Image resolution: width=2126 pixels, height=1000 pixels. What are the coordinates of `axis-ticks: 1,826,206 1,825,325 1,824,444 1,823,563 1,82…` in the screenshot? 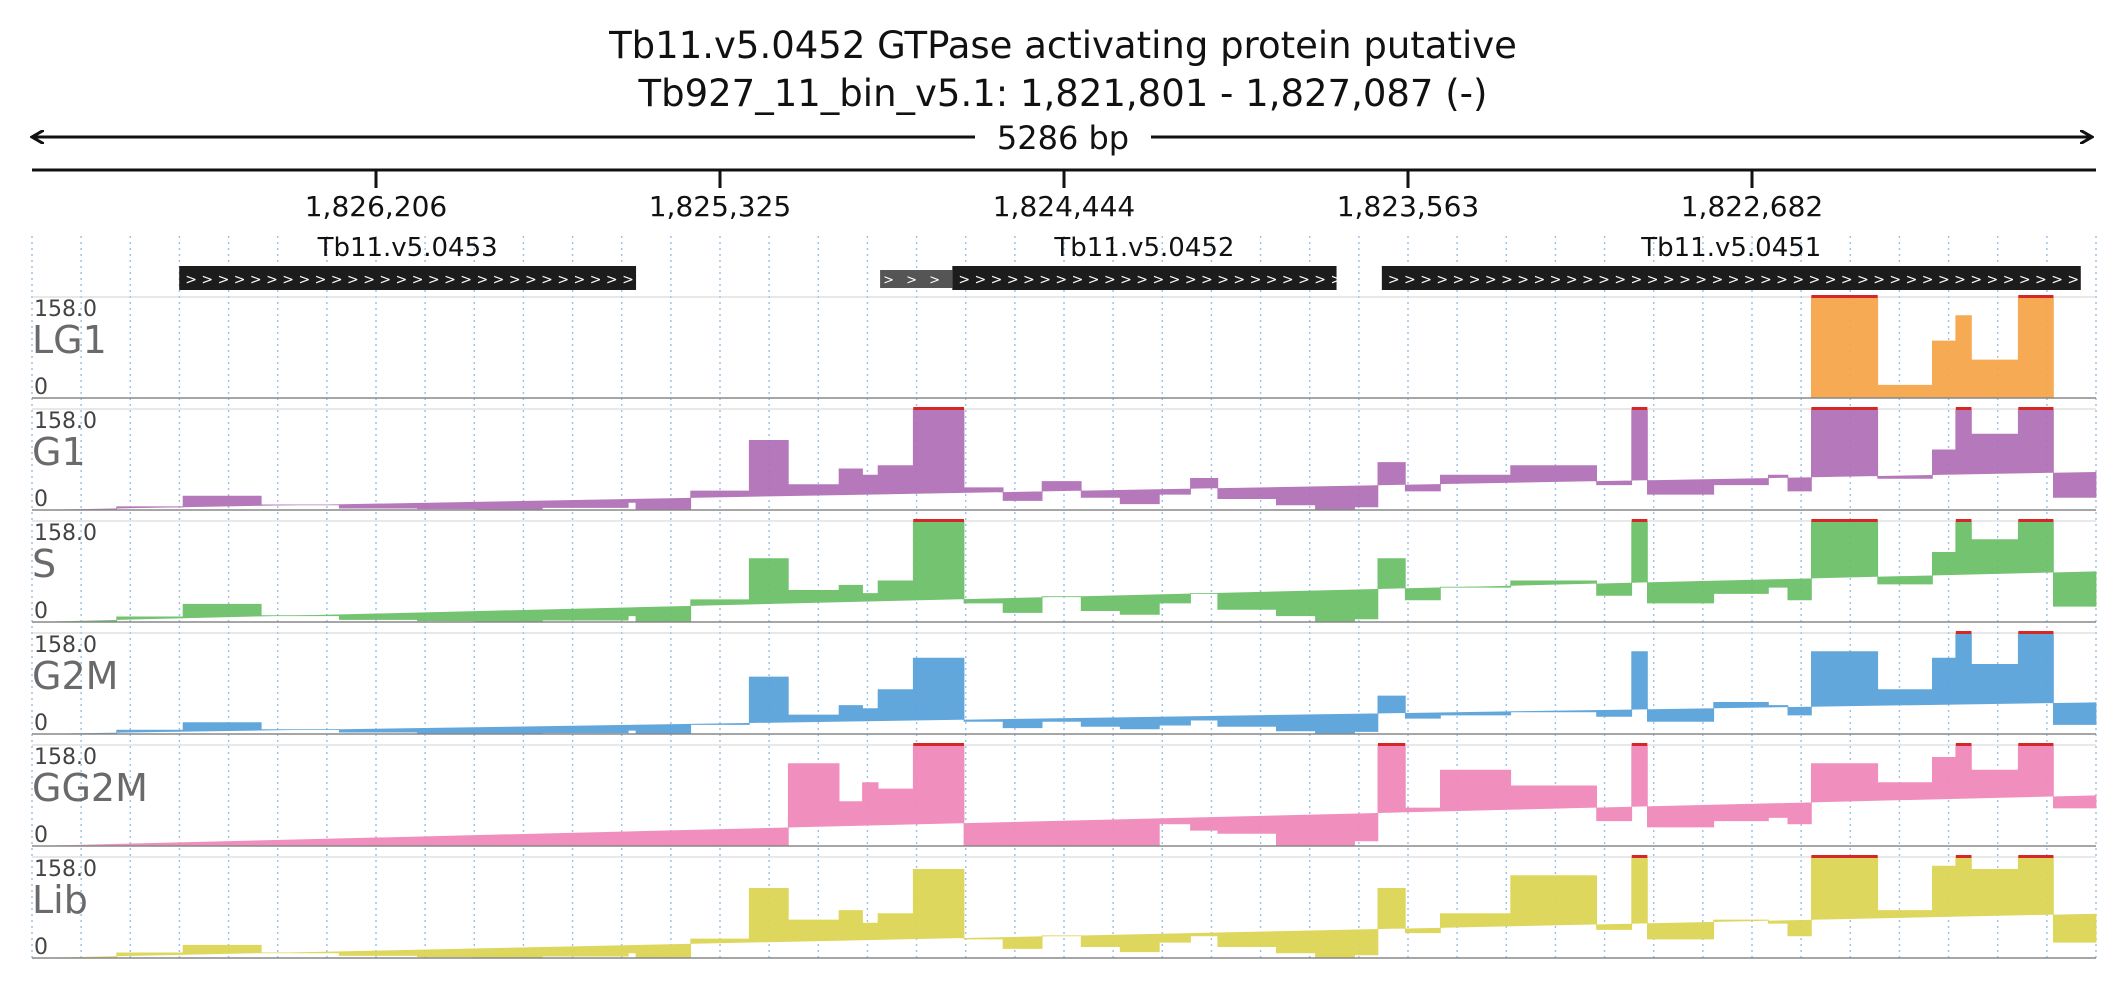 It's located at (1064, 196).